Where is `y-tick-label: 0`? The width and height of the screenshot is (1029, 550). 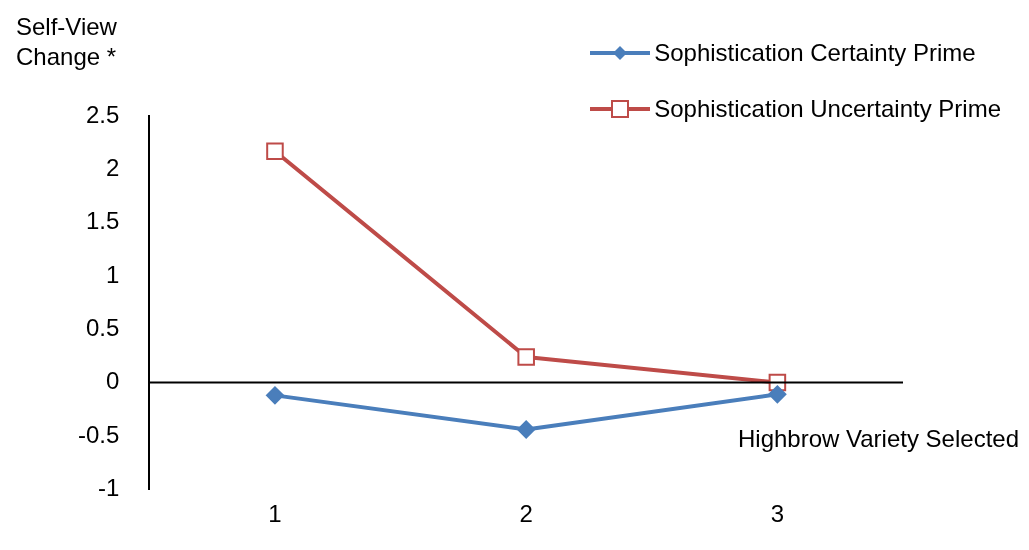 y-tick-label: 0 is located at coordinates (113, 381).